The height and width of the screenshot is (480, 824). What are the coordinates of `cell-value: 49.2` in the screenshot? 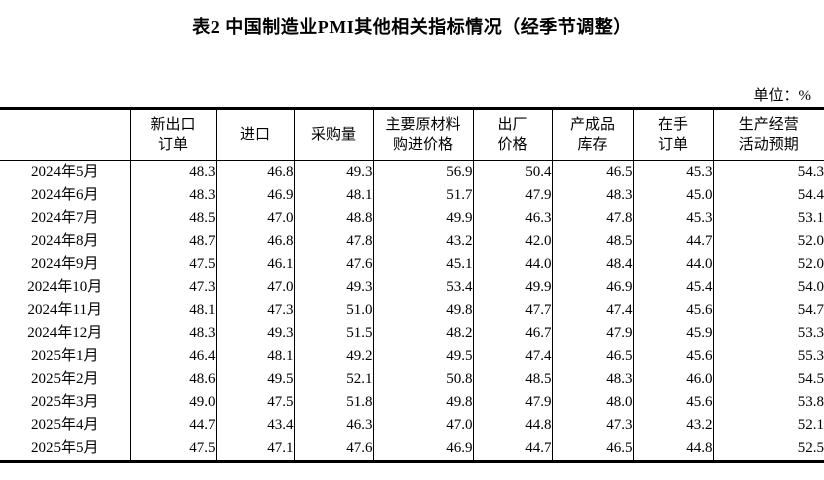 It's located at (333, 356).